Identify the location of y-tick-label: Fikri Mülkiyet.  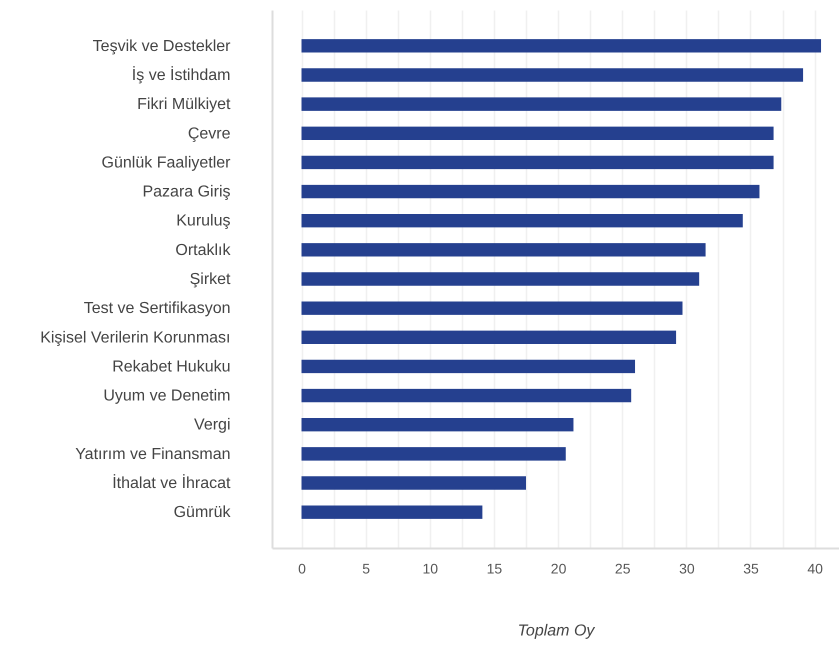
(184, 105).